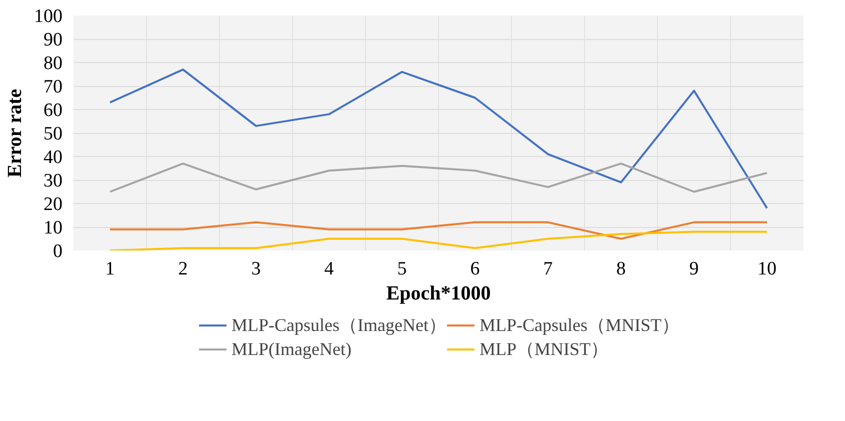 This screenshot has height=421, width=845. What do you see at coordinates (53, 204) in the screenshot?
I see `y-tick-label: 20` at bounding box center [53, 204].